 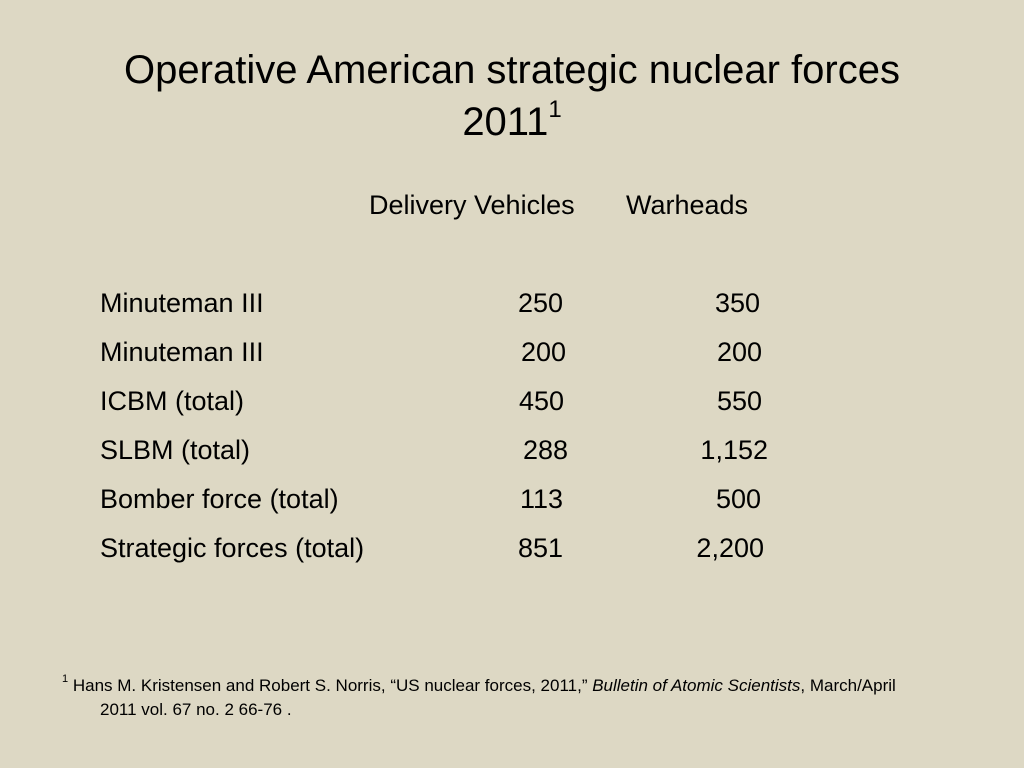 I want to click on cell-warheads: 1,152, so click(x=734, y=450).